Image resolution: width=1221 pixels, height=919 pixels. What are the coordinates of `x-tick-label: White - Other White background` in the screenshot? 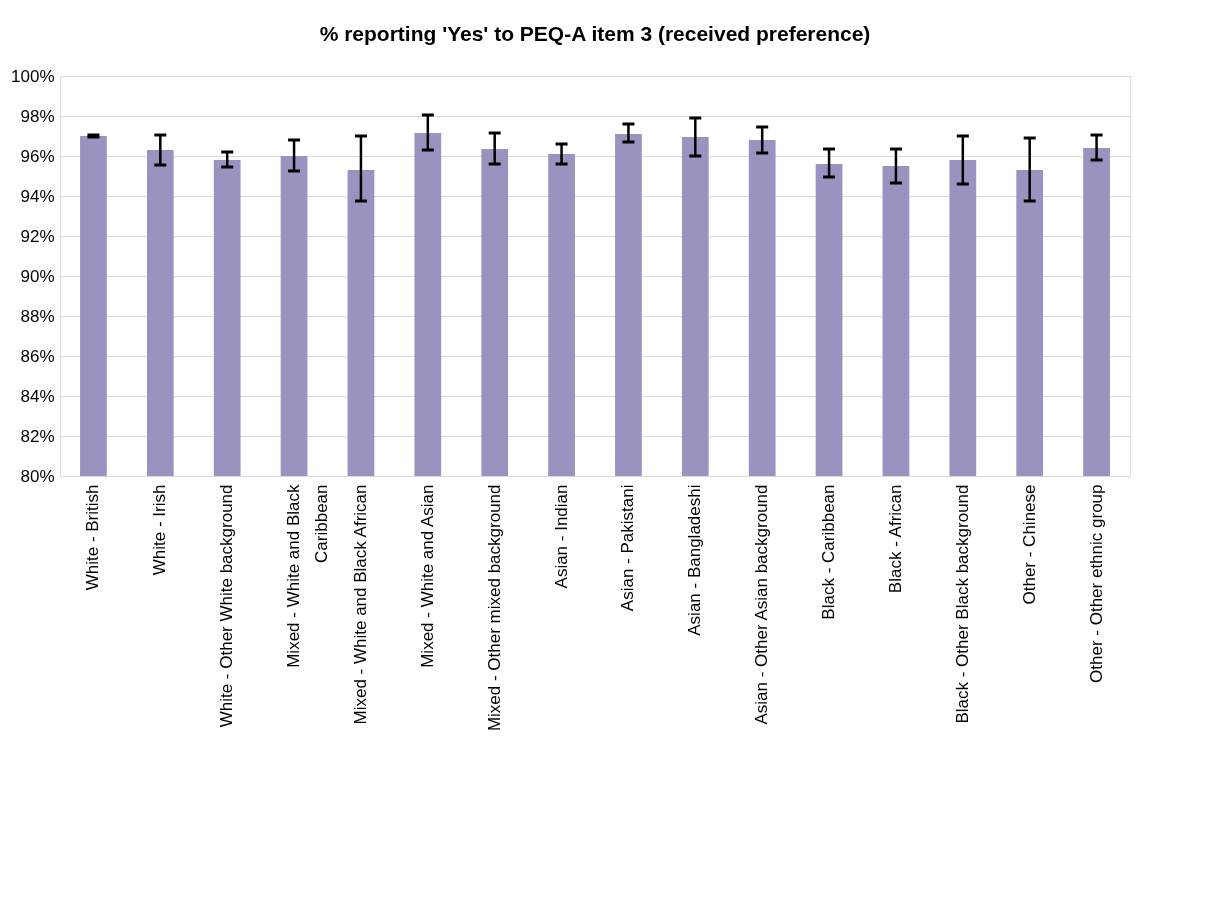 It's located at (227, 606).